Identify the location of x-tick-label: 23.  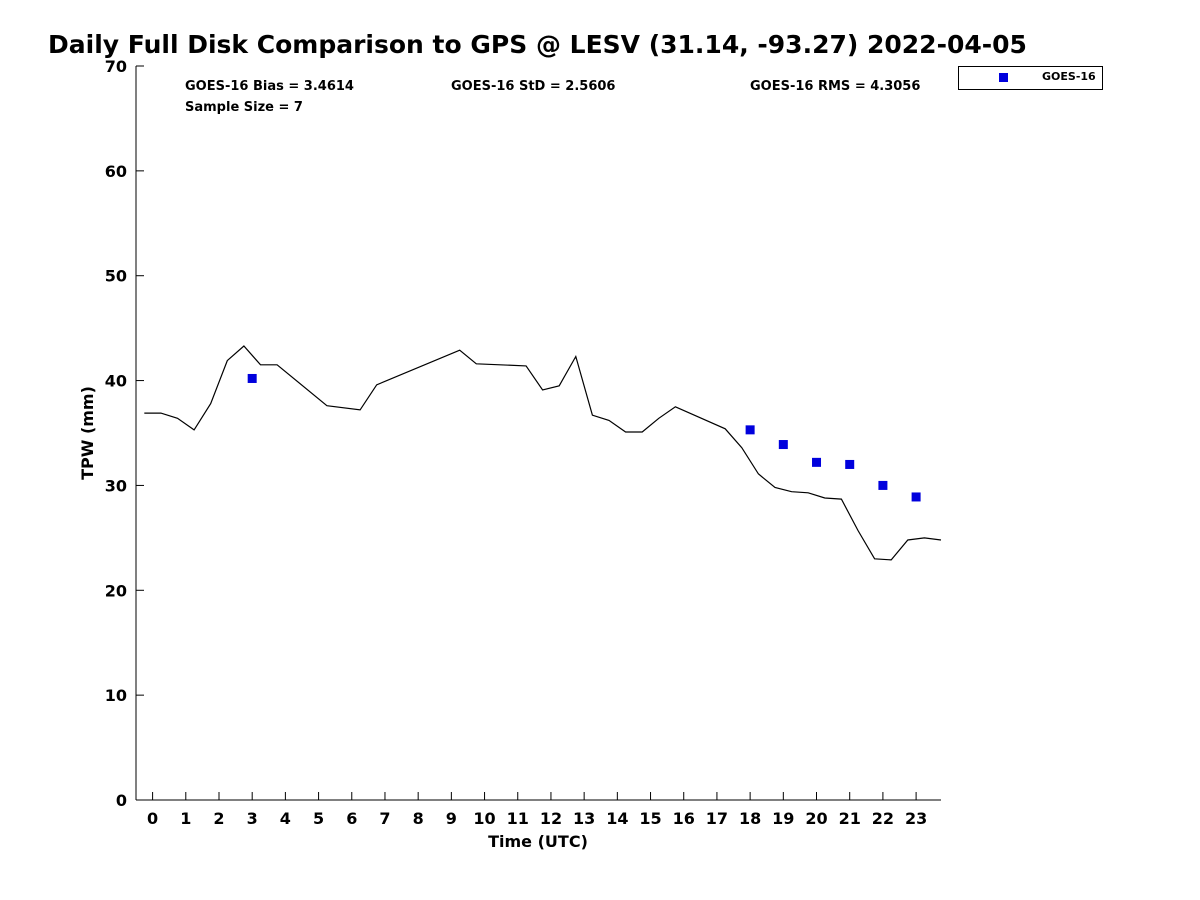
(916, 818).